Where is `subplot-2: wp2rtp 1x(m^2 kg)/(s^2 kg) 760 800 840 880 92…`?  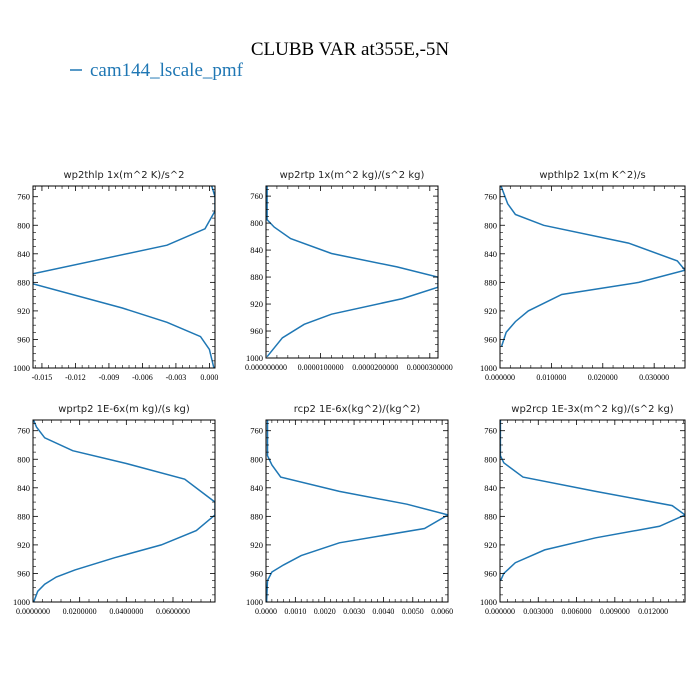 subplot-2: wp2rtp 1x(m^2 kg)/(s^2 kg) 760 800 840 880 92… is located at coordinates (349, 271).